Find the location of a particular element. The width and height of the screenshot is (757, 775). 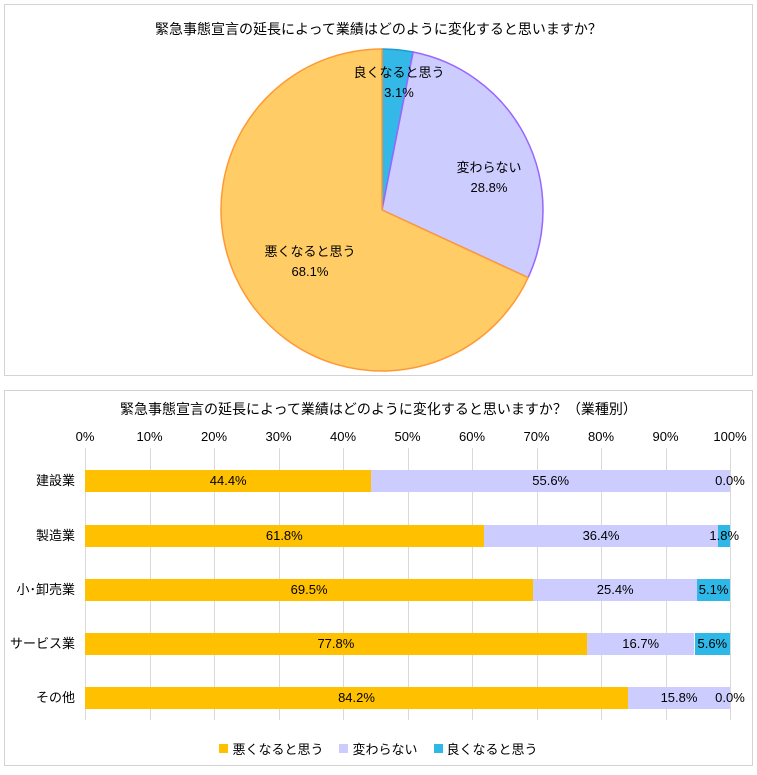

x-axis-tick-label: 20% is located at coordinates (214, 436).